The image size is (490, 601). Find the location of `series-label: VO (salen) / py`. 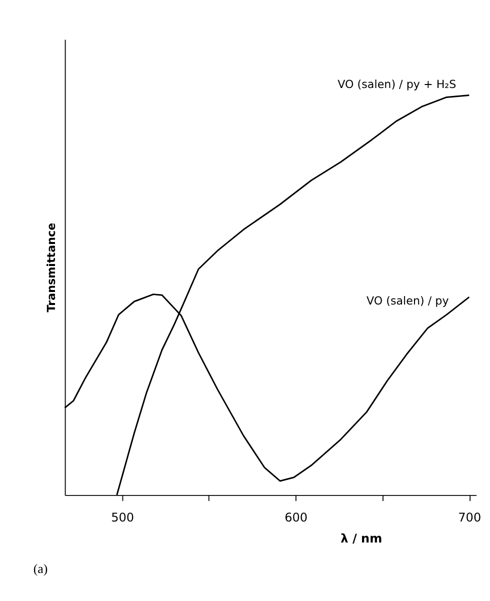

series-label: VO (salen) / py is located at coordinates (408, 301).